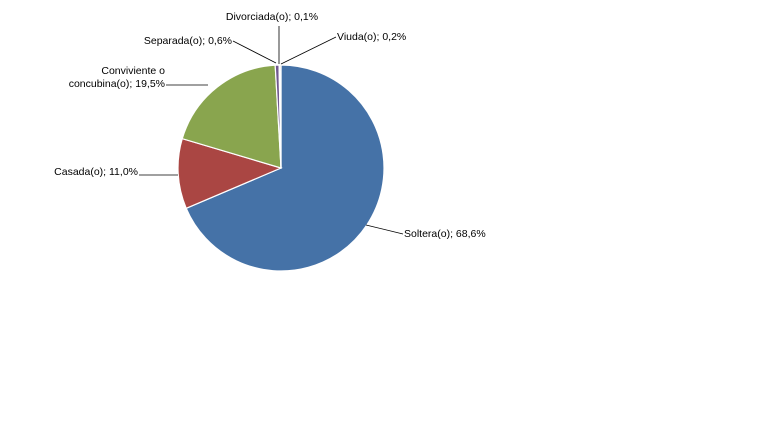  I want to click on data-label-soltera: Soltera(o); 68,6%, so click(445, 234).